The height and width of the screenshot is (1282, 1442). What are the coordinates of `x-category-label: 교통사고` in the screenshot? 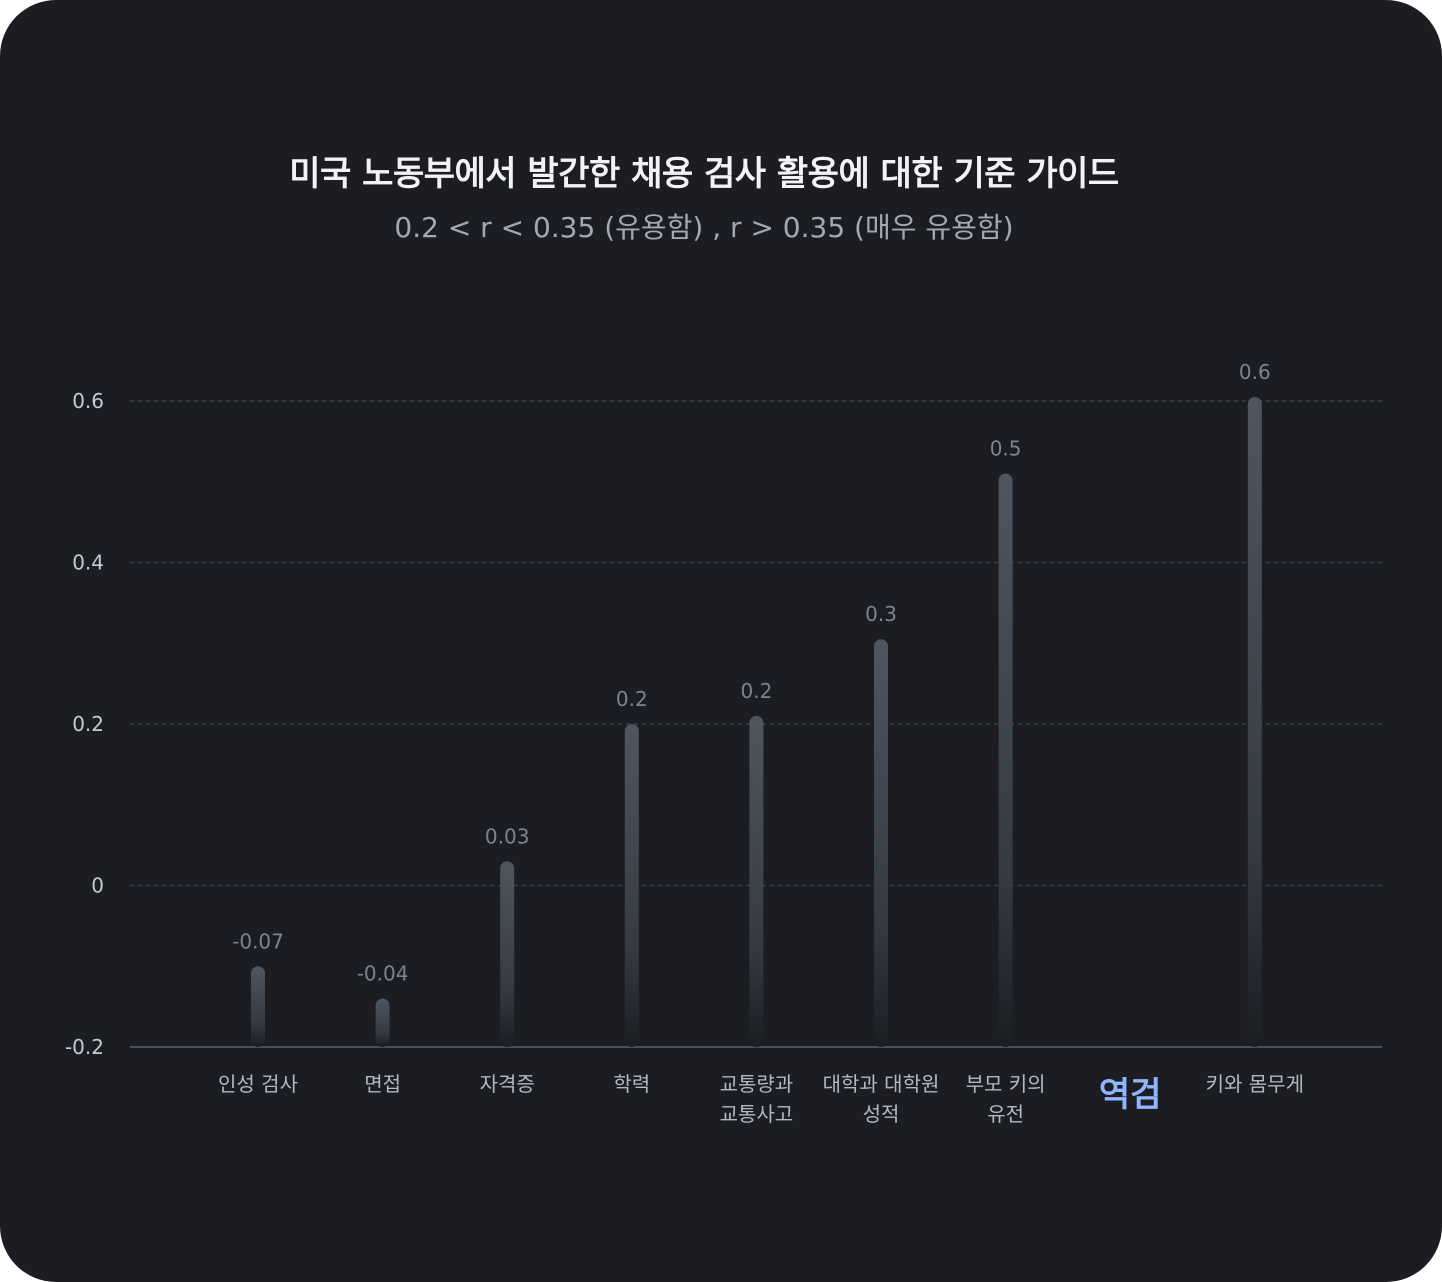 It's located at (757, 1114).